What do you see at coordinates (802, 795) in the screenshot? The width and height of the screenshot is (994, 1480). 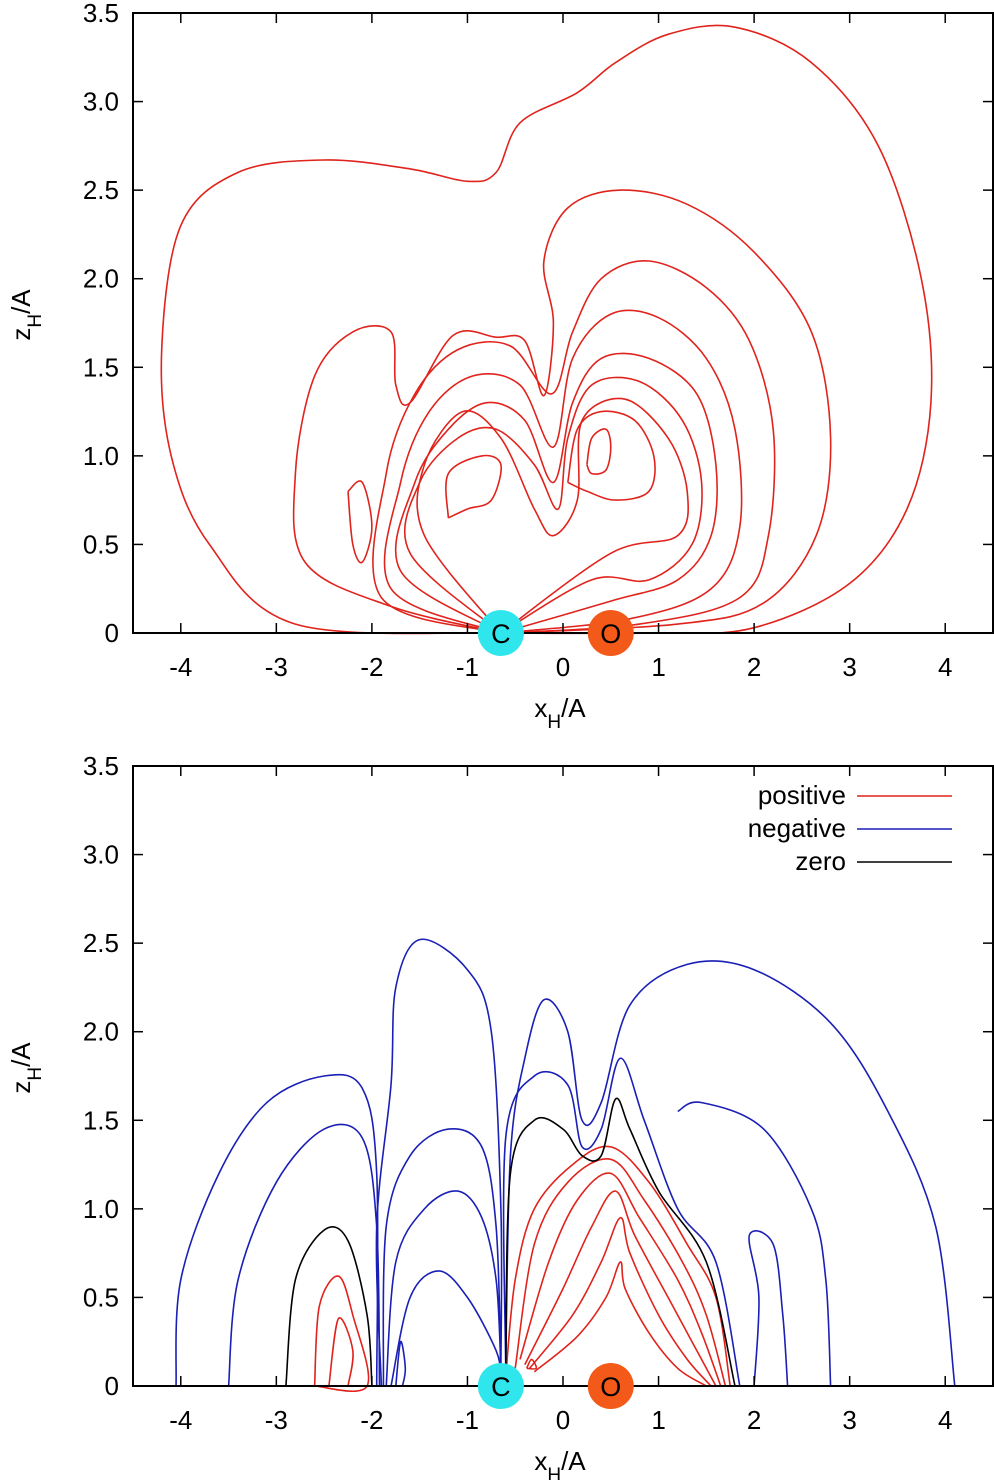 I see `legend-label: positive` at bounding box center [802, 795].